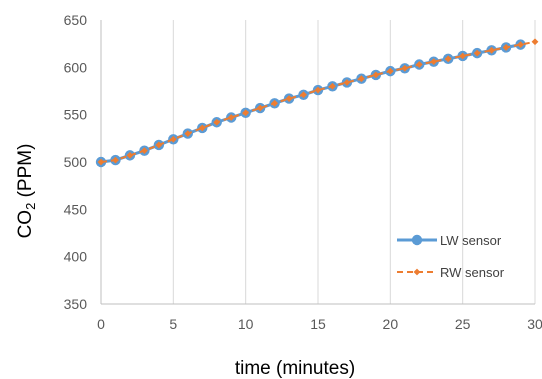 Image resolution: width=542 pixels, height=379 pixels. I want to click on y-axis-title-rest: (PPM), so click(25, 173).